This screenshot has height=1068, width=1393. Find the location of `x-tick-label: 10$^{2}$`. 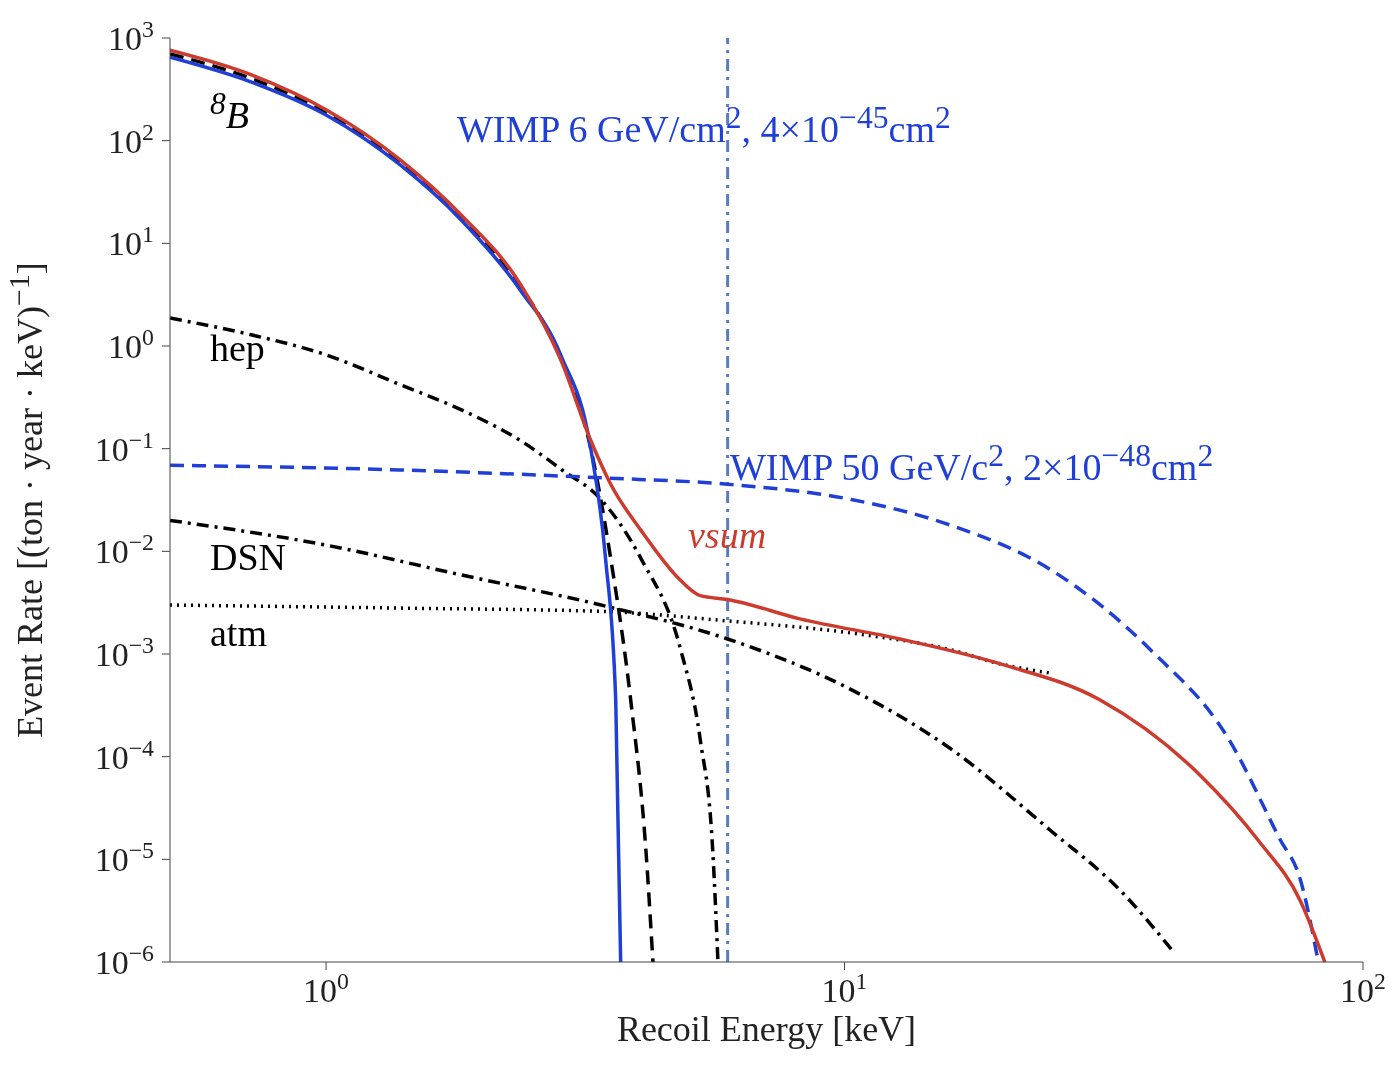

x-tick-label: 10$^{2}$ is located at coordinates (1363, 988).